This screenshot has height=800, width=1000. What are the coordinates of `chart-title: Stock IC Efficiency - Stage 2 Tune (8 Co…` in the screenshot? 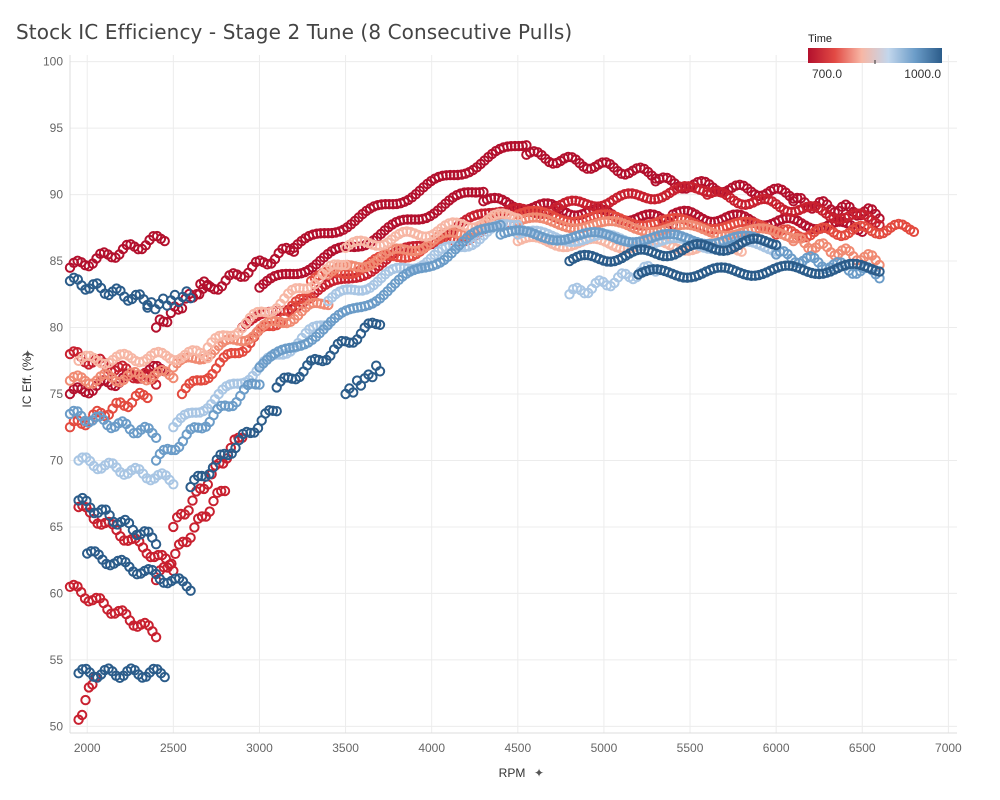 It's located at (294, 32).